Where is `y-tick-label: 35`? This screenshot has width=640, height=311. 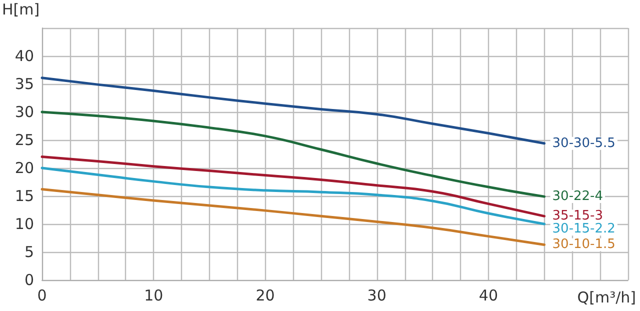
y-tick-label: 35 is located at coordinates (24, 84).